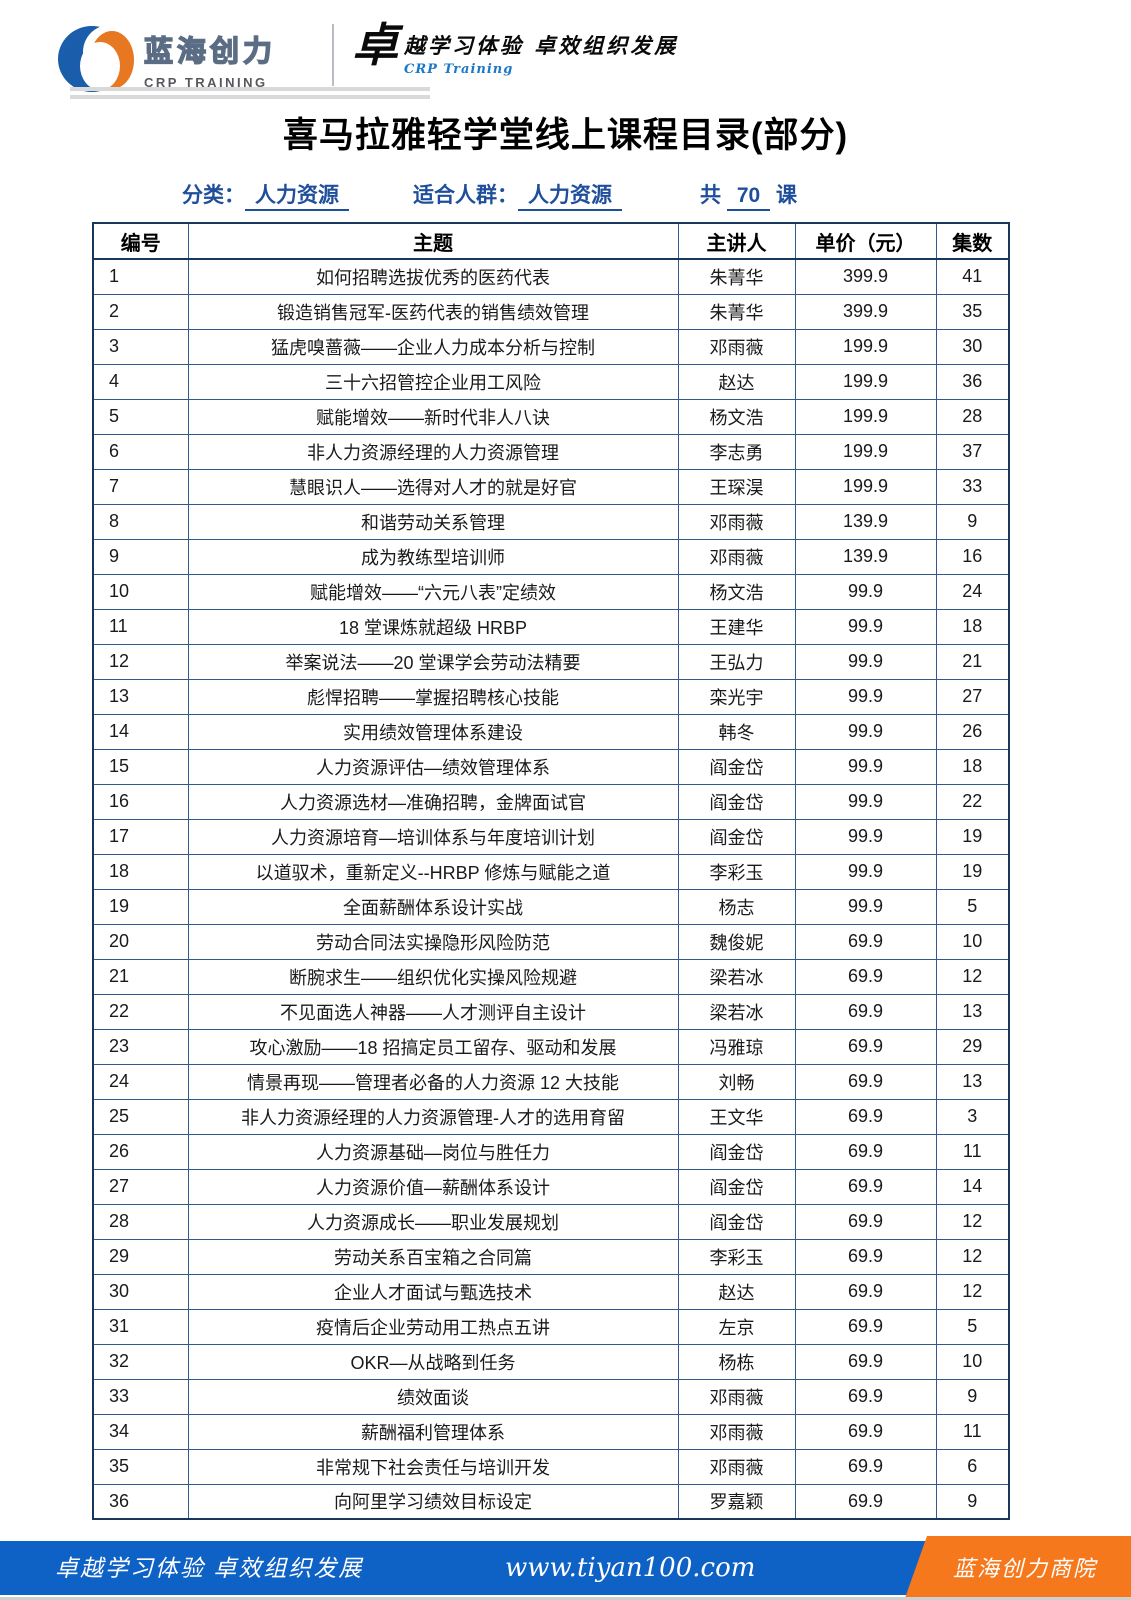 This screenshot has height=1600, width=1131. I want to click on row-number-cell: 21, so click(140, 976).